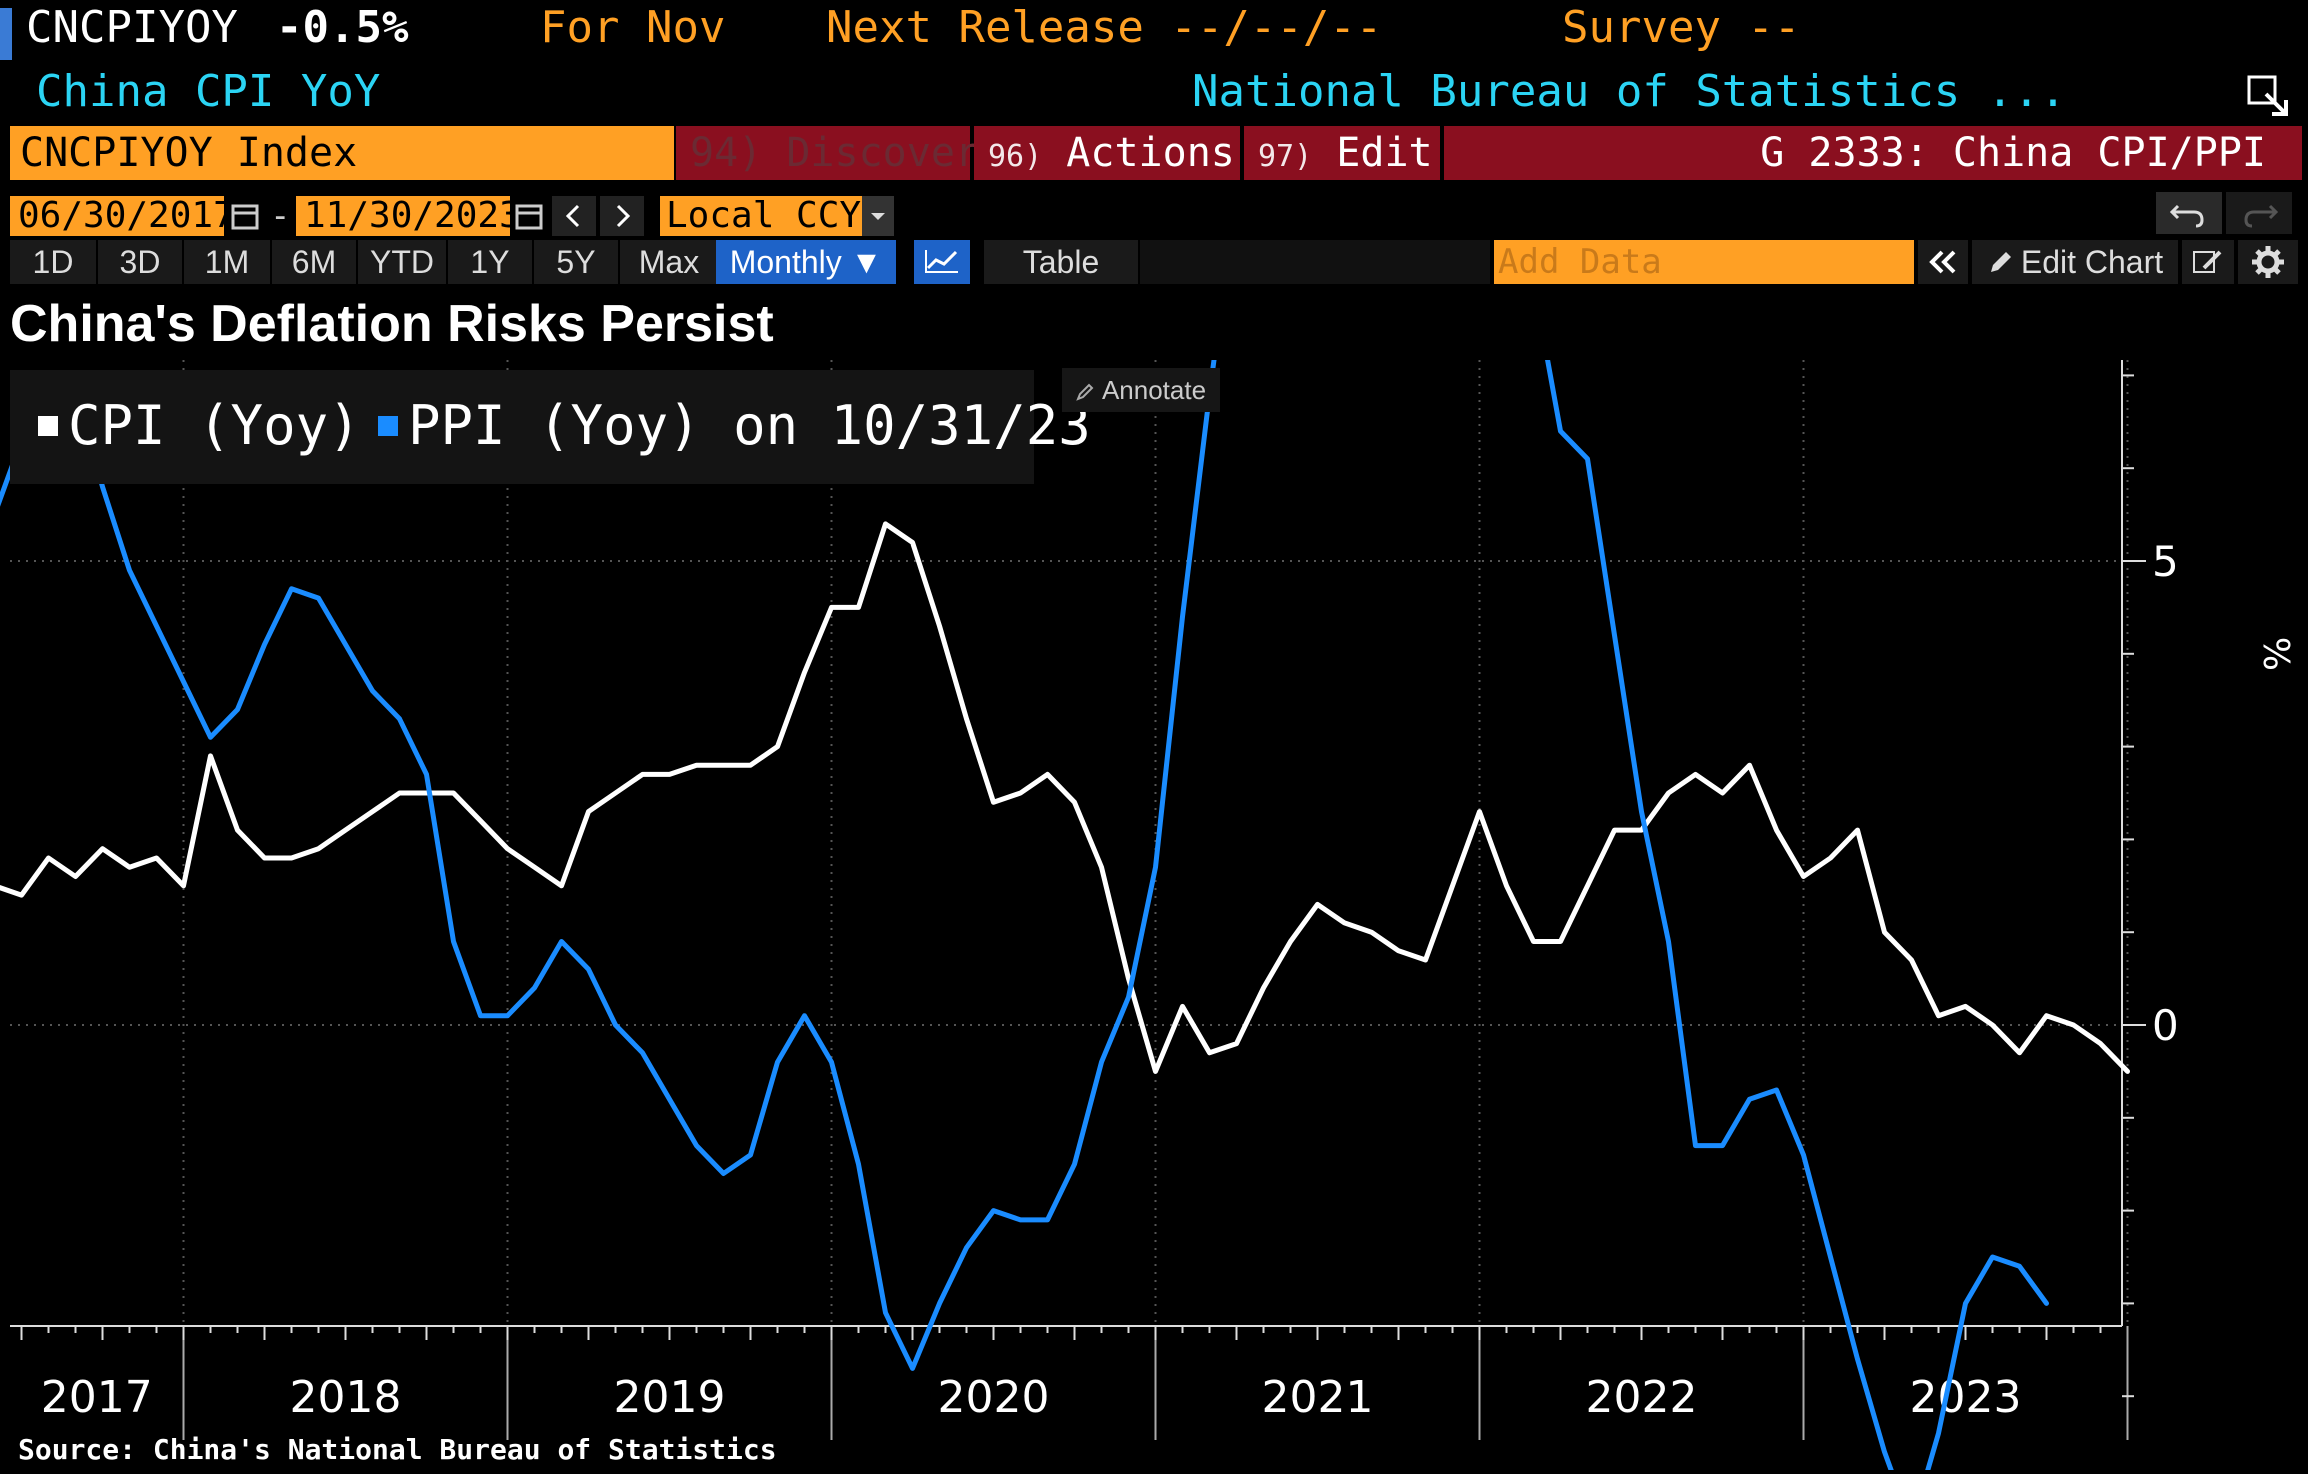 The width and height of the screenshot is (2308, 1474). Describe the element at coordinates (1943, 262) in the screenshot. I see `collapse-icon` at that location.